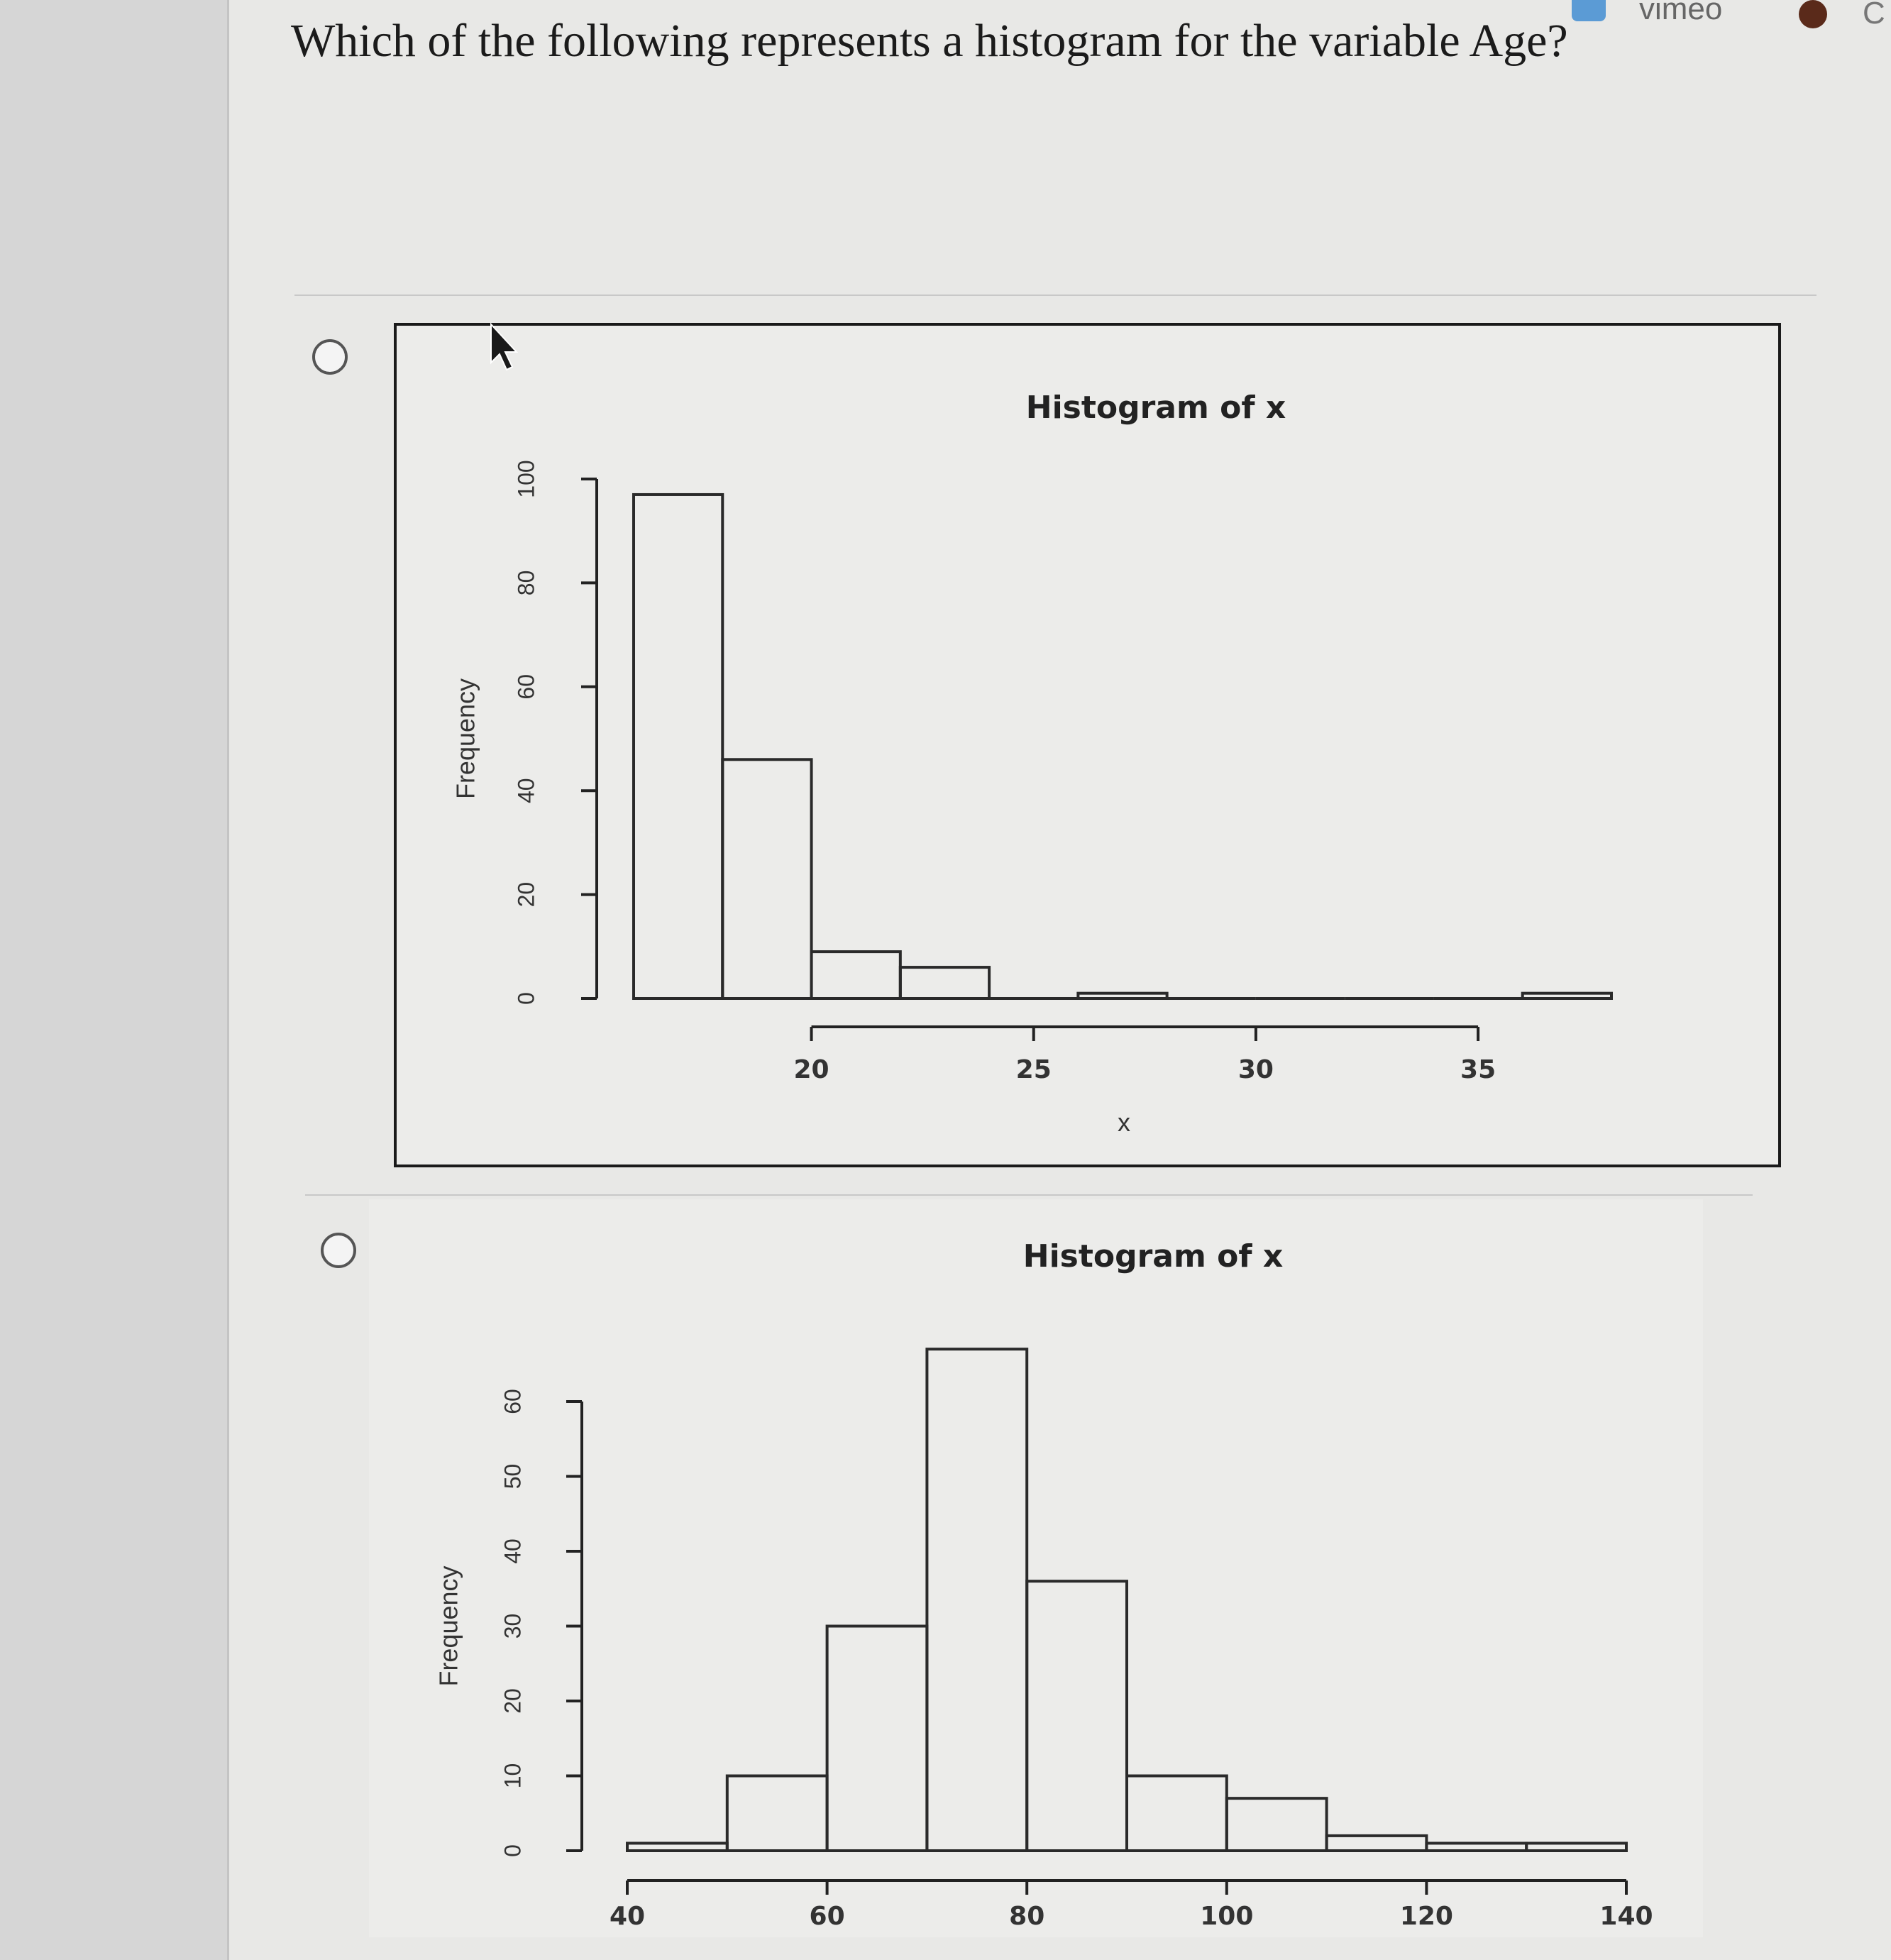 This screenshot has height=1960, width=1891. What do you see at coordinates (1426, 1917) in the screenshot?
I see `x-tick-label: 120` at bounding box center [1426, 1917].